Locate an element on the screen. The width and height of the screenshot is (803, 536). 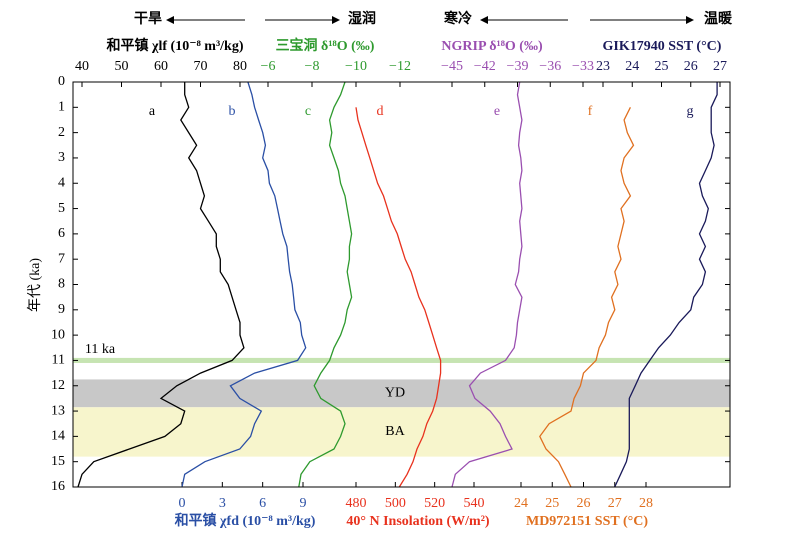
x-tick-label: 70 is located at coordinates (201, 66).